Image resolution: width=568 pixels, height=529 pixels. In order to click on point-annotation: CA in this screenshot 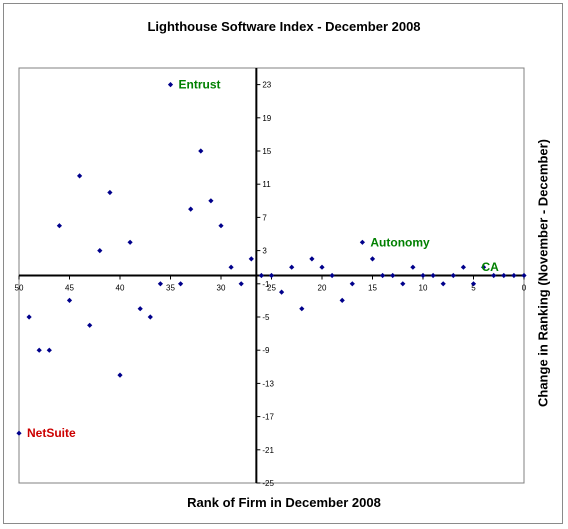, I will do `click(491, 267)`.